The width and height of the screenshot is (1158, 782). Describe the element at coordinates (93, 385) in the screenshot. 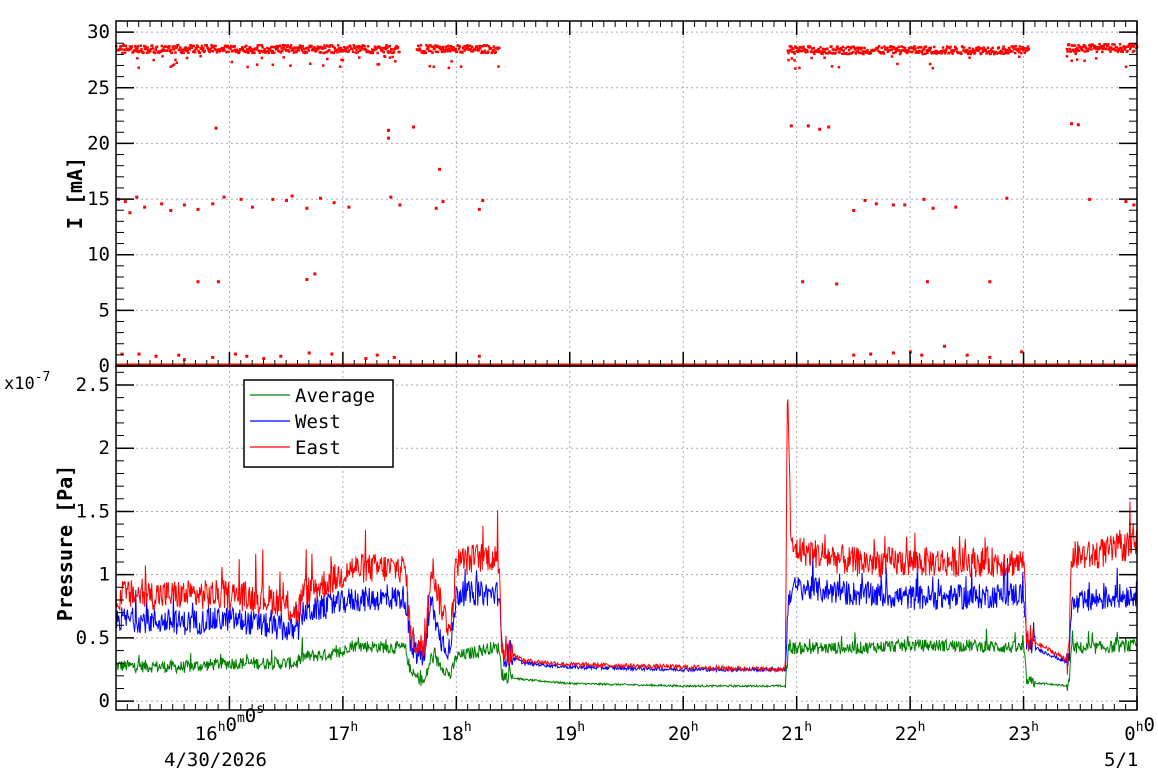

I see `pressure-y-tick-label: 2.5` at that location.